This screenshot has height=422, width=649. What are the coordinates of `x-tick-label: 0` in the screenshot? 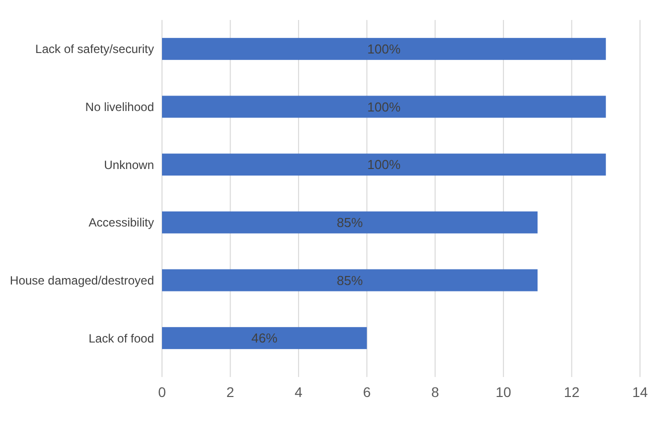 It's located at (162, 392).